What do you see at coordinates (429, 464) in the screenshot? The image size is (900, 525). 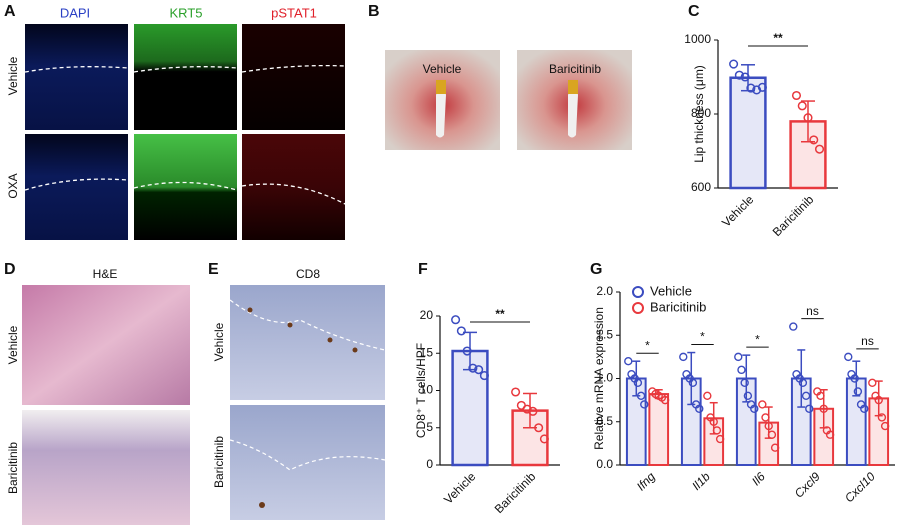 I see `y-tick-label: 0` at bounding box center [429, 464].